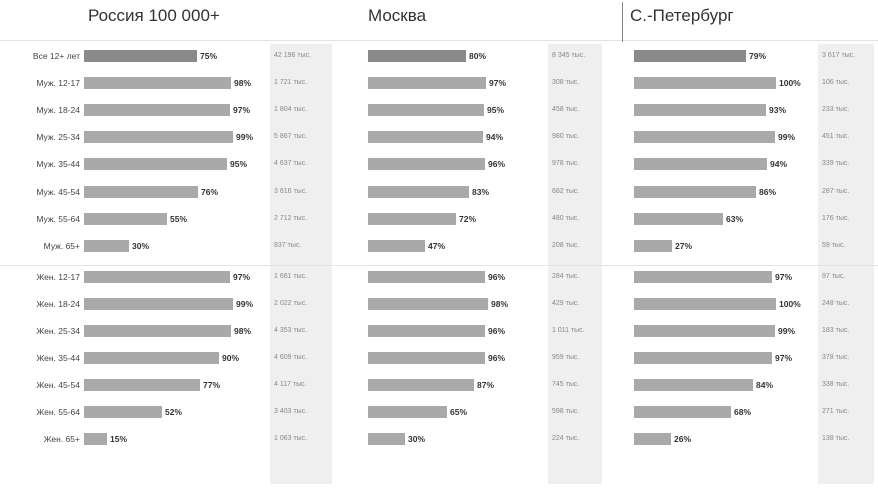 Image resolution: width=878 pixels, height=488 pixels. What do you see at coordinates (58, 412) in the screenshot?
I see `category-label: Жен. 55-64` at bounding box center [58, 412].